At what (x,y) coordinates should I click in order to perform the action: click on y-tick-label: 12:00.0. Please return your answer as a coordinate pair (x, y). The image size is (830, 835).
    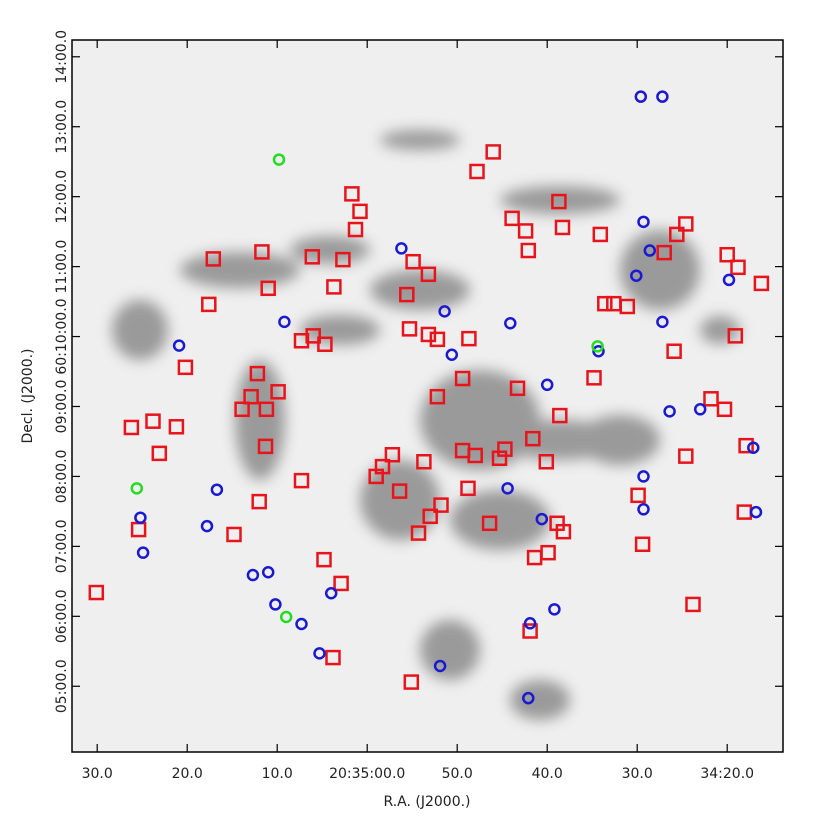
    Looking at the image, I should click on (62, 197).